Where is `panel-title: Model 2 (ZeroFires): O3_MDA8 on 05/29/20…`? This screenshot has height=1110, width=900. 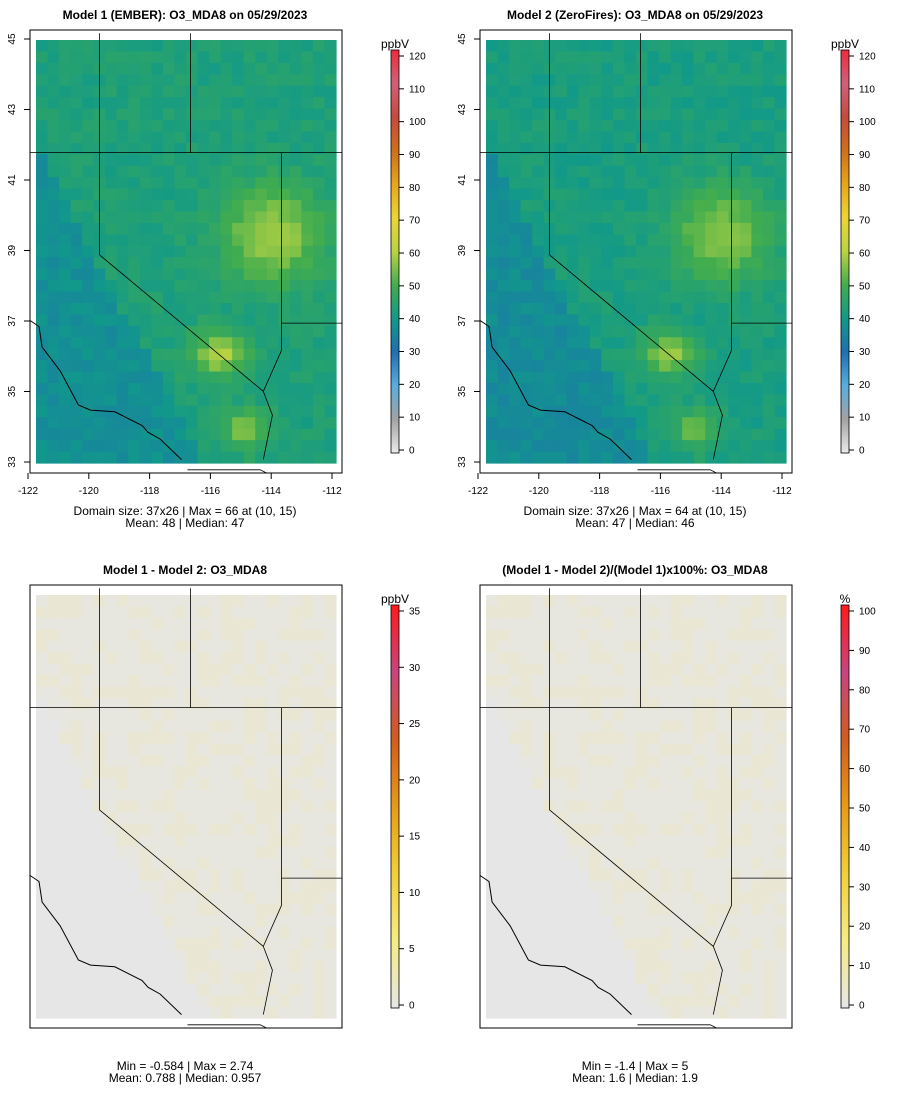
panel-title: Model 2 (ZeroFires): O3_MDA8 on 05/29/20… is located at coordinates (635, 15).